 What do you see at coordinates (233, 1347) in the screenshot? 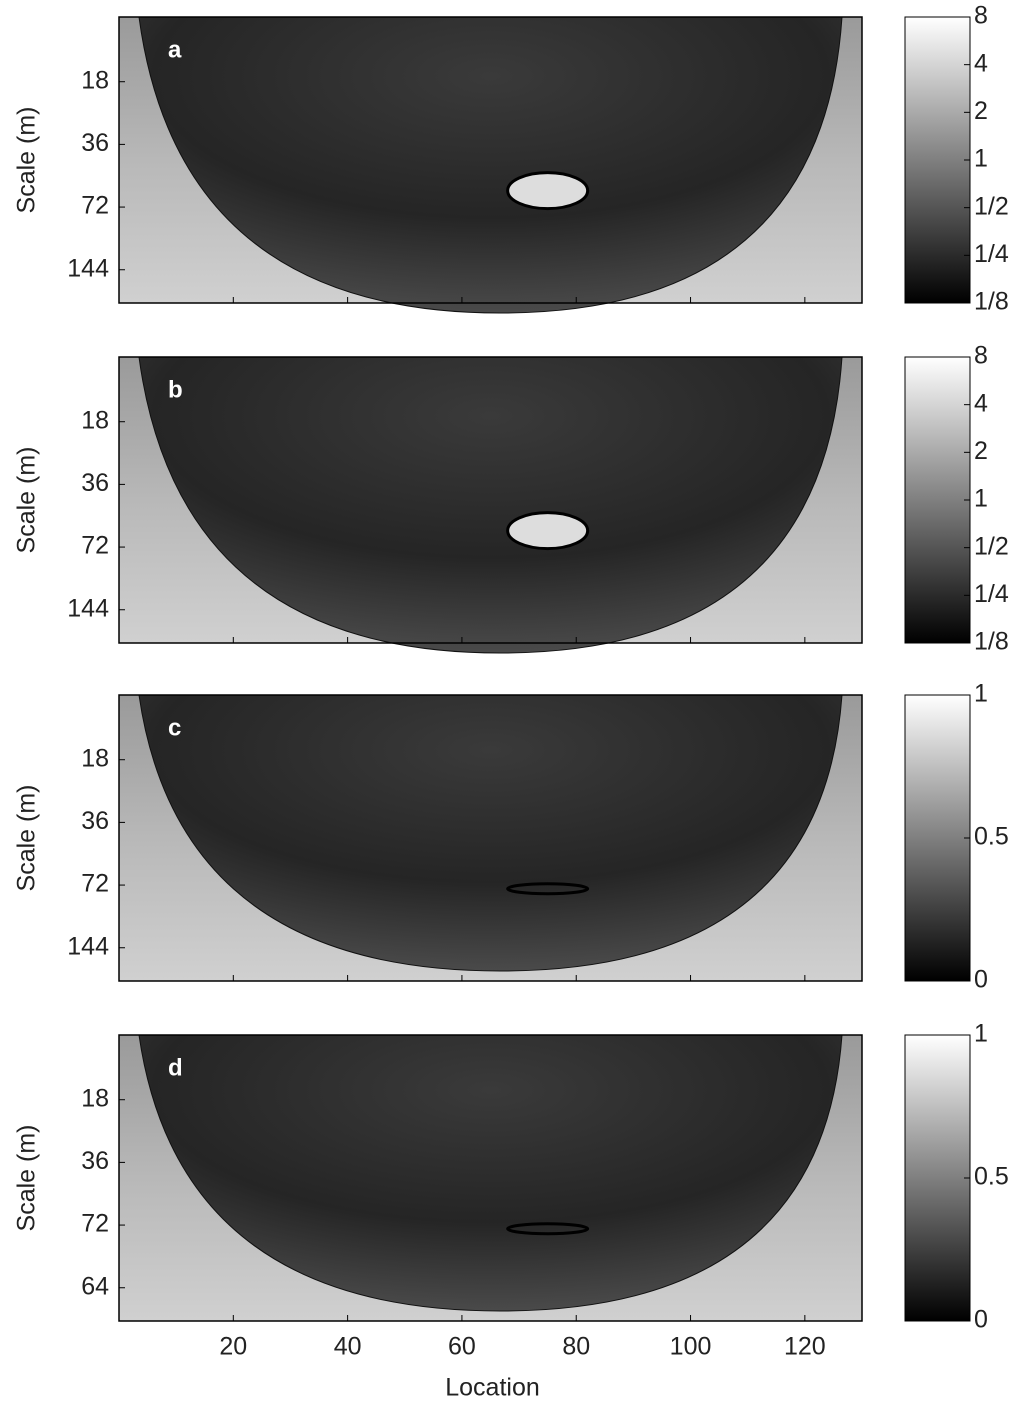
I see `x-tick-label: 20` at bounding box center [233, 1347].